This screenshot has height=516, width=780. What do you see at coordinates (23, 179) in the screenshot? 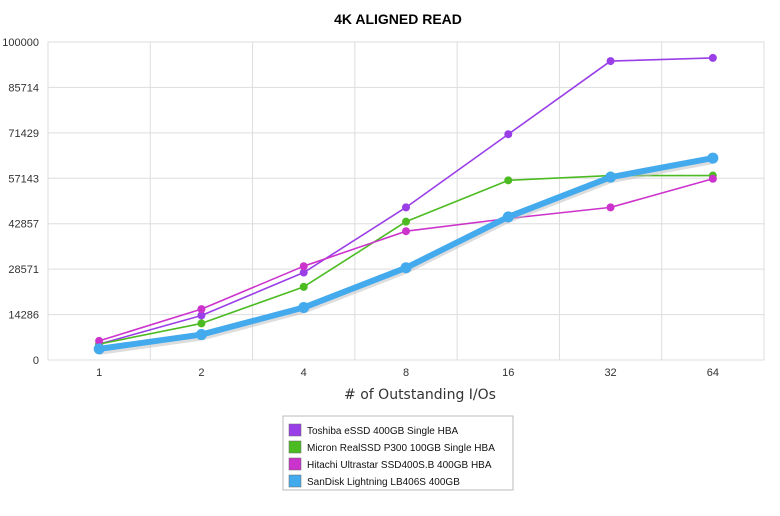
I see `y-tick-label: 57143` at bounding box center [23, 179].